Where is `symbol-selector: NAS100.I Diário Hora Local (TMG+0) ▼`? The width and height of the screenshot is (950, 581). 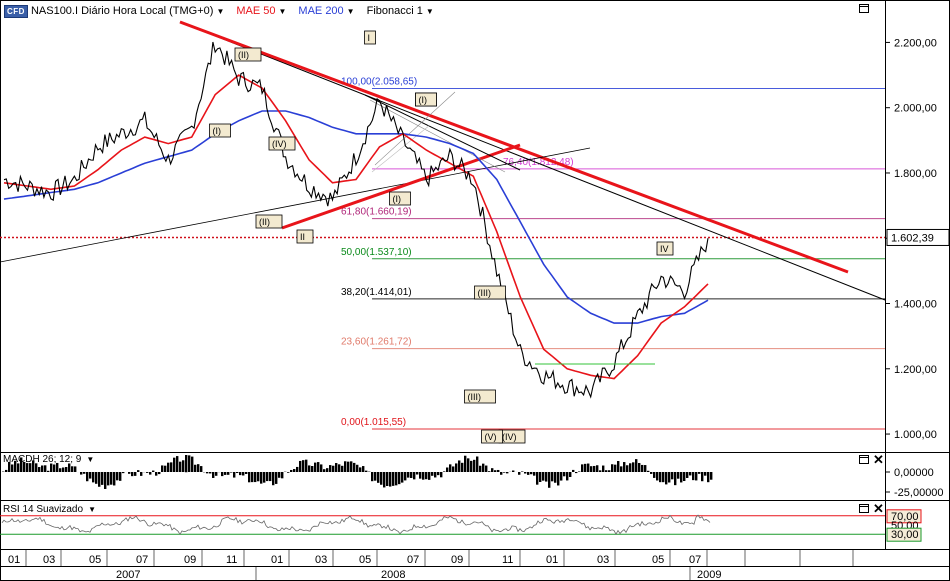 symbol-selector: NAS100.I Diário Hora Local (TMG+0) ▼ is located at coordinates (127, 11).